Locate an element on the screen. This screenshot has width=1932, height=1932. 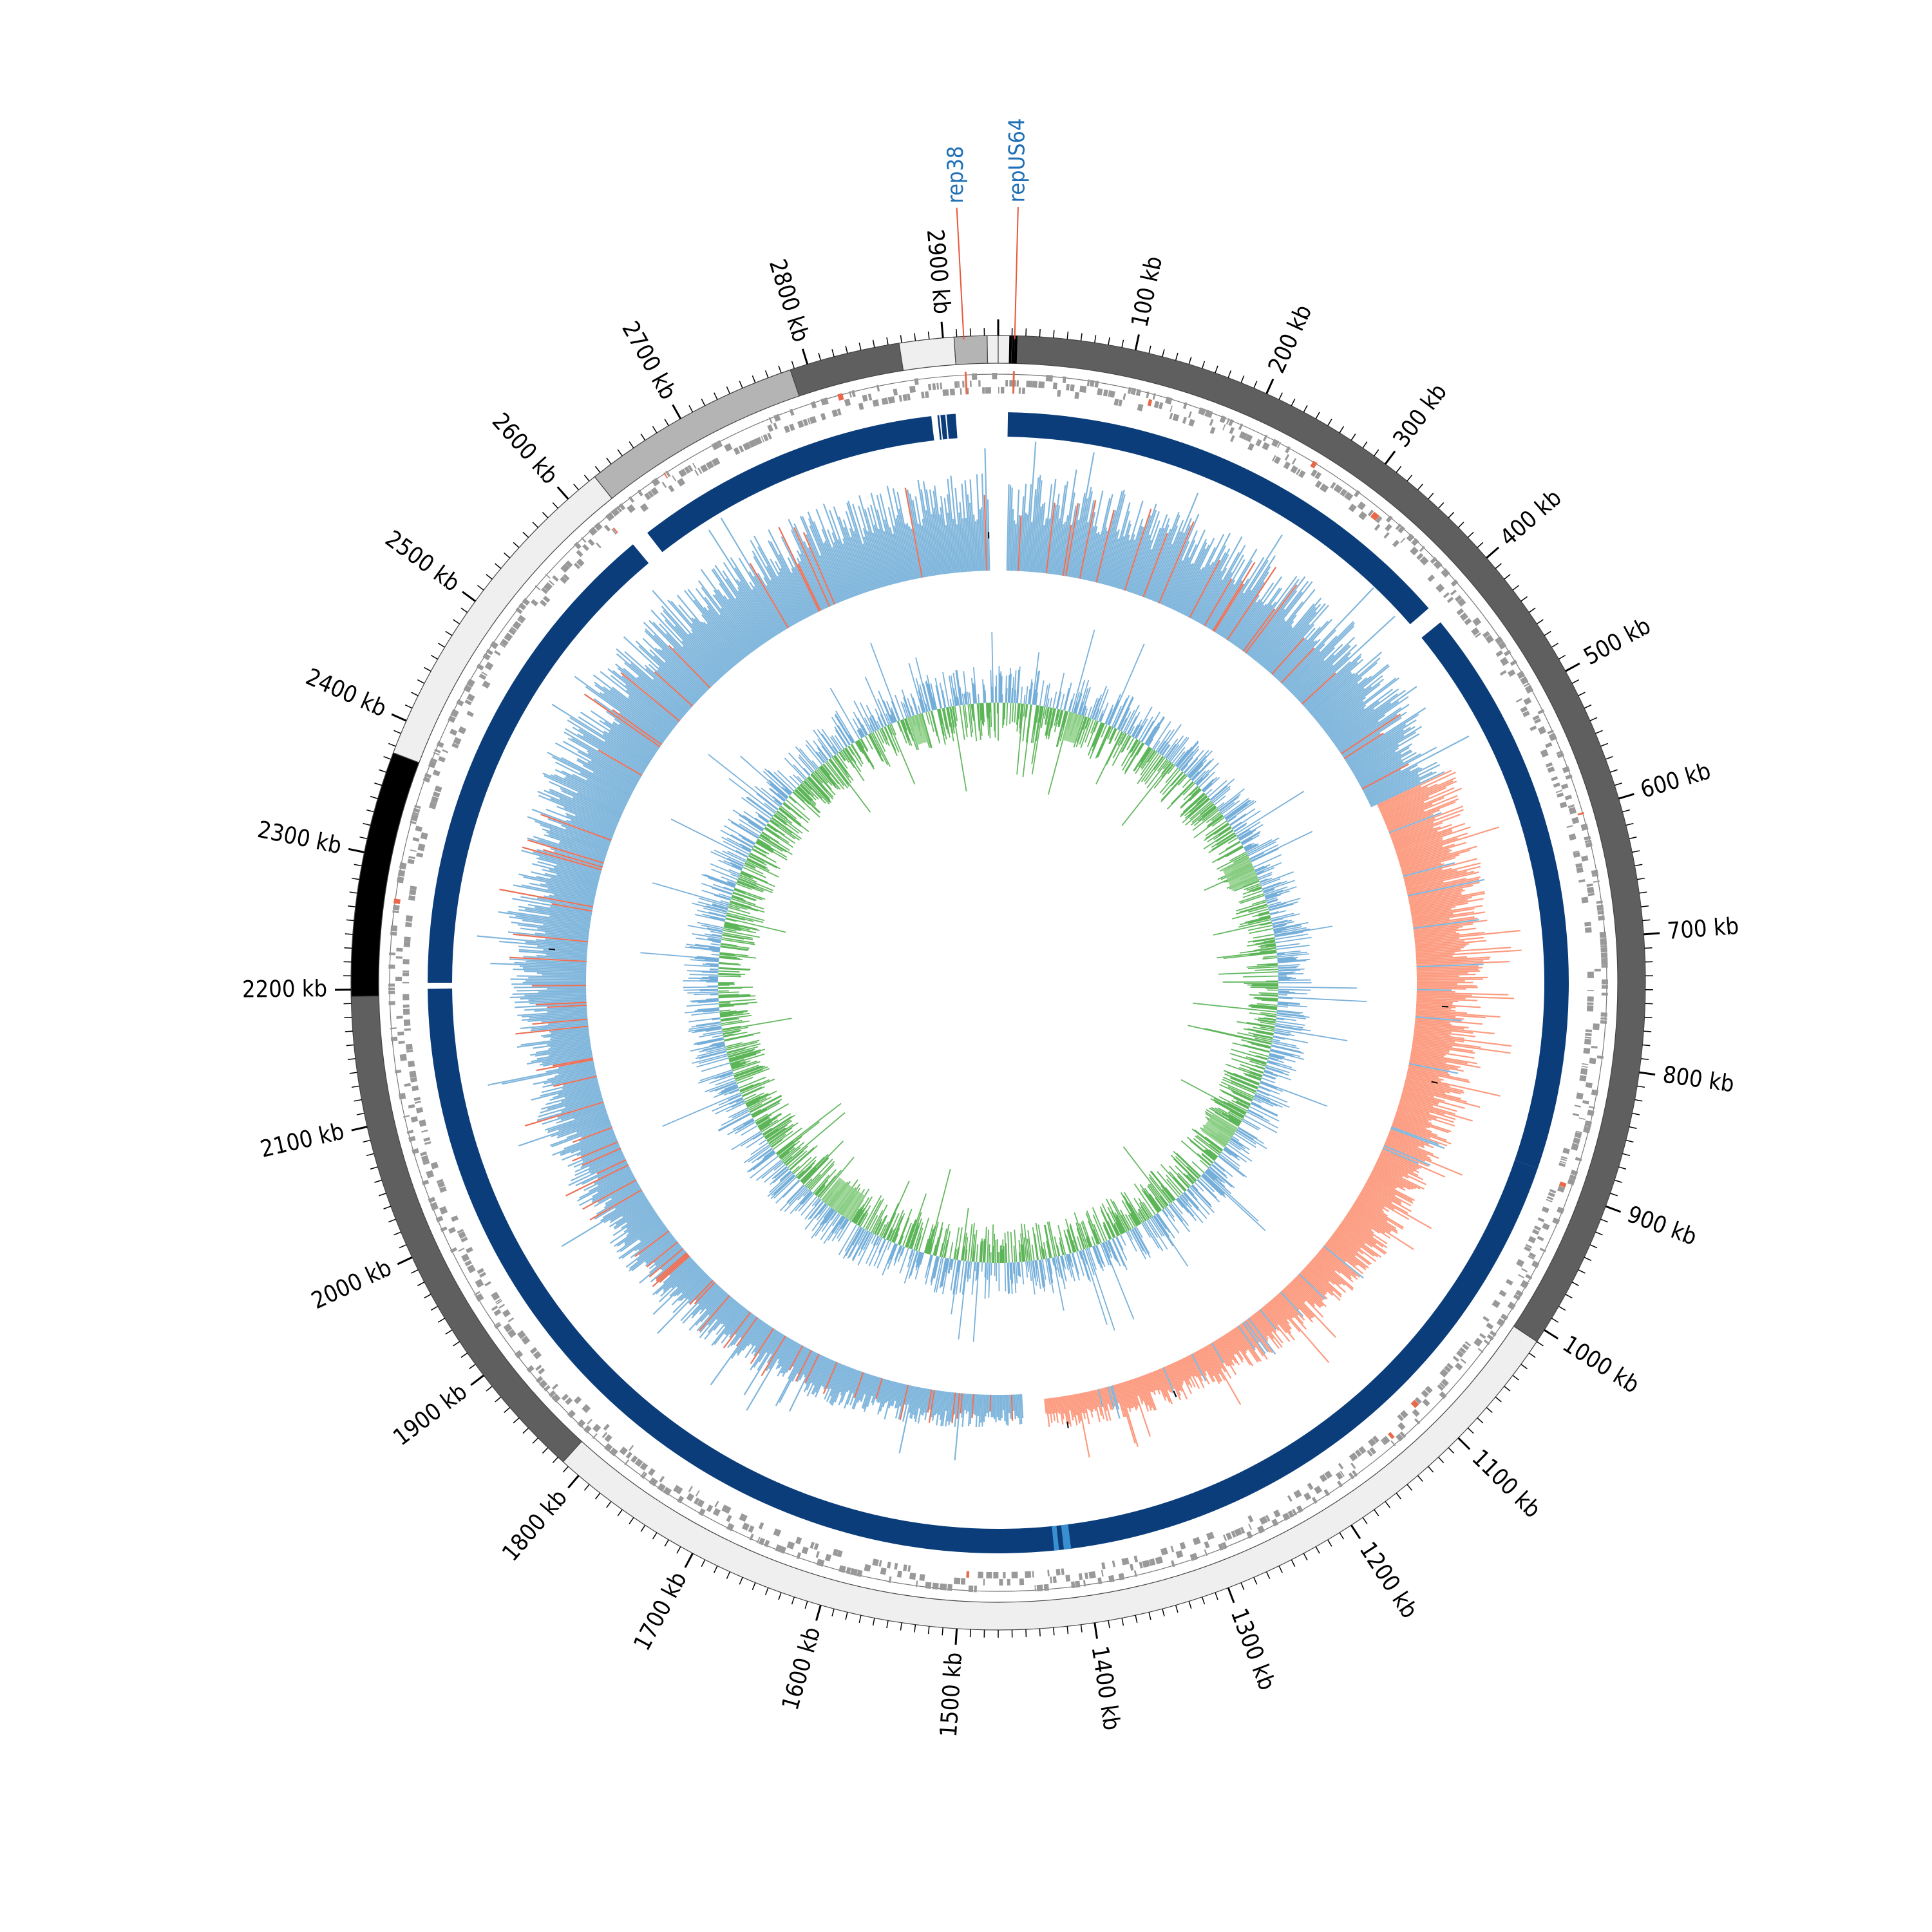
tick-label: 2200 kb is located at coordinates (285, 989).